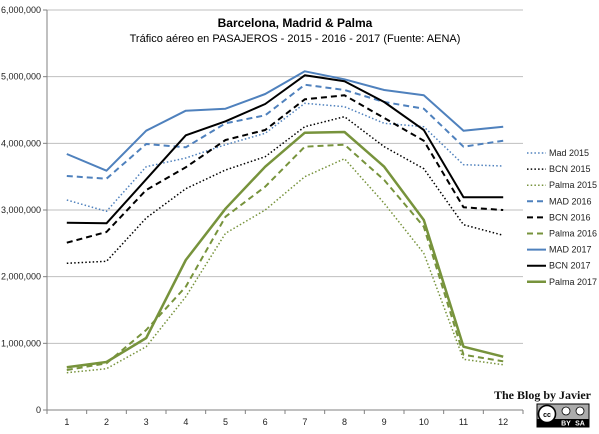 The width and height of the screenshot is (599, 434). Describe the element at coordinates (569, 153) in the screenshot. I see `legend-label-mad-2015: Mad 2015` at that location.